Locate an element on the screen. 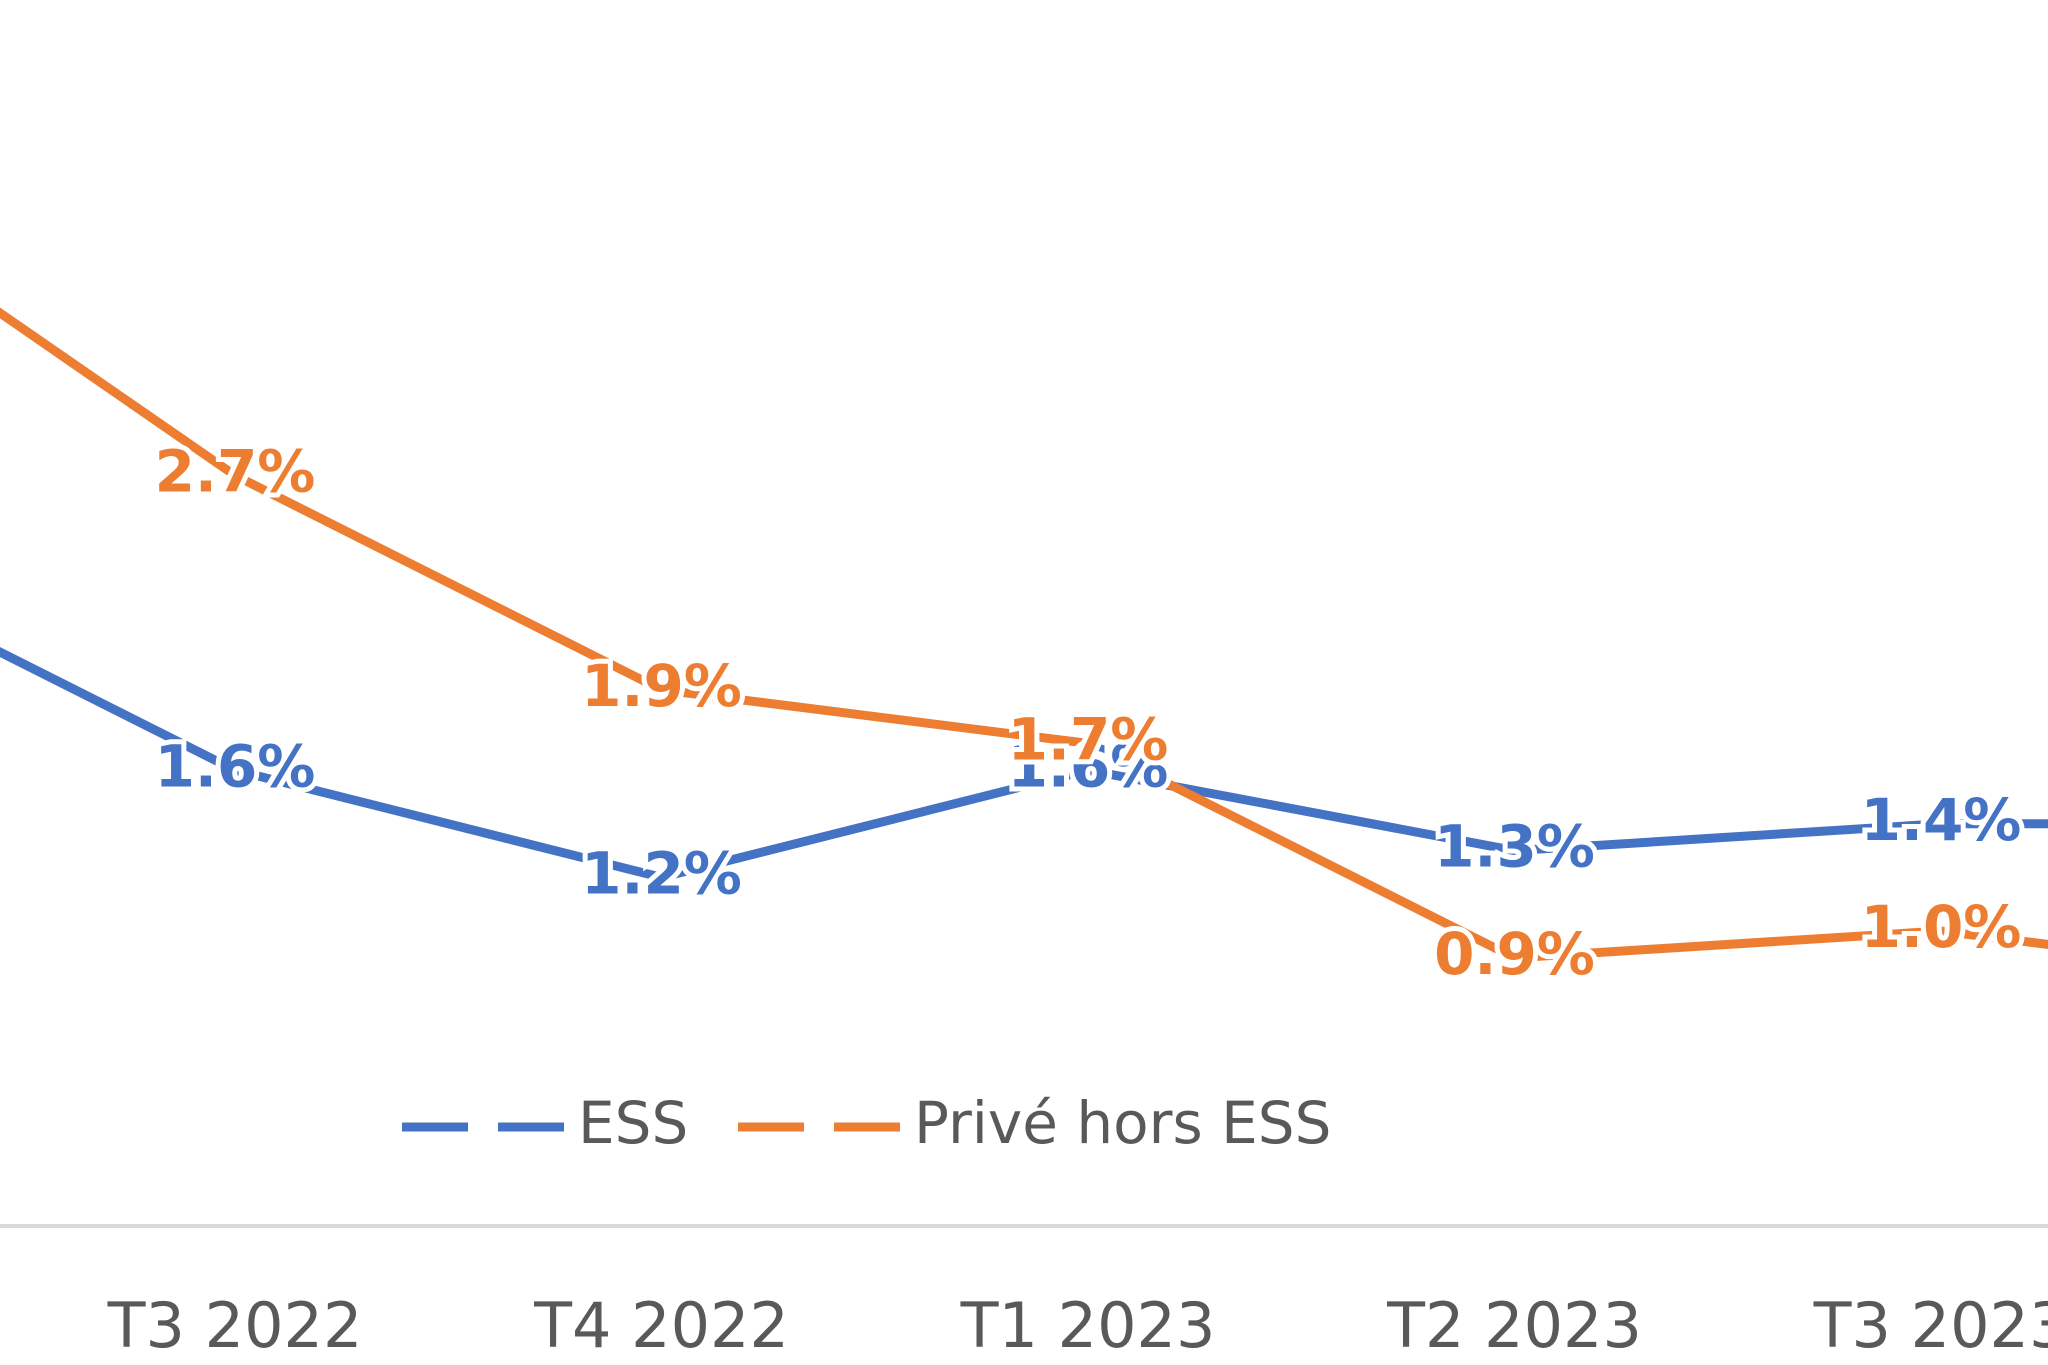  data-label: 1.3% is located at coordinates (1514, 847).